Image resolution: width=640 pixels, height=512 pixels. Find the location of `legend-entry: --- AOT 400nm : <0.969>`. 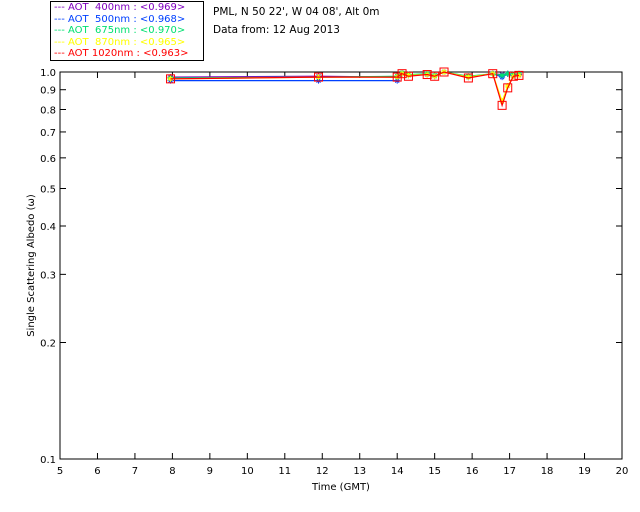

legend-entry: --- AOT 400nm : <0.969> is located at coordinates (120, 7).